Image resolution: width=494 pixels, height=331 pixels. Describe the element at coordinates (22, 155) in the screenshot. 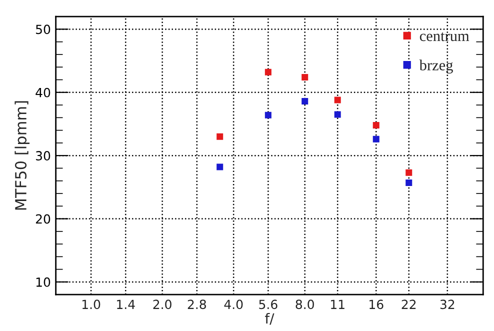

I see `y-axis-title: MTF50 [lpmm]` at that location.